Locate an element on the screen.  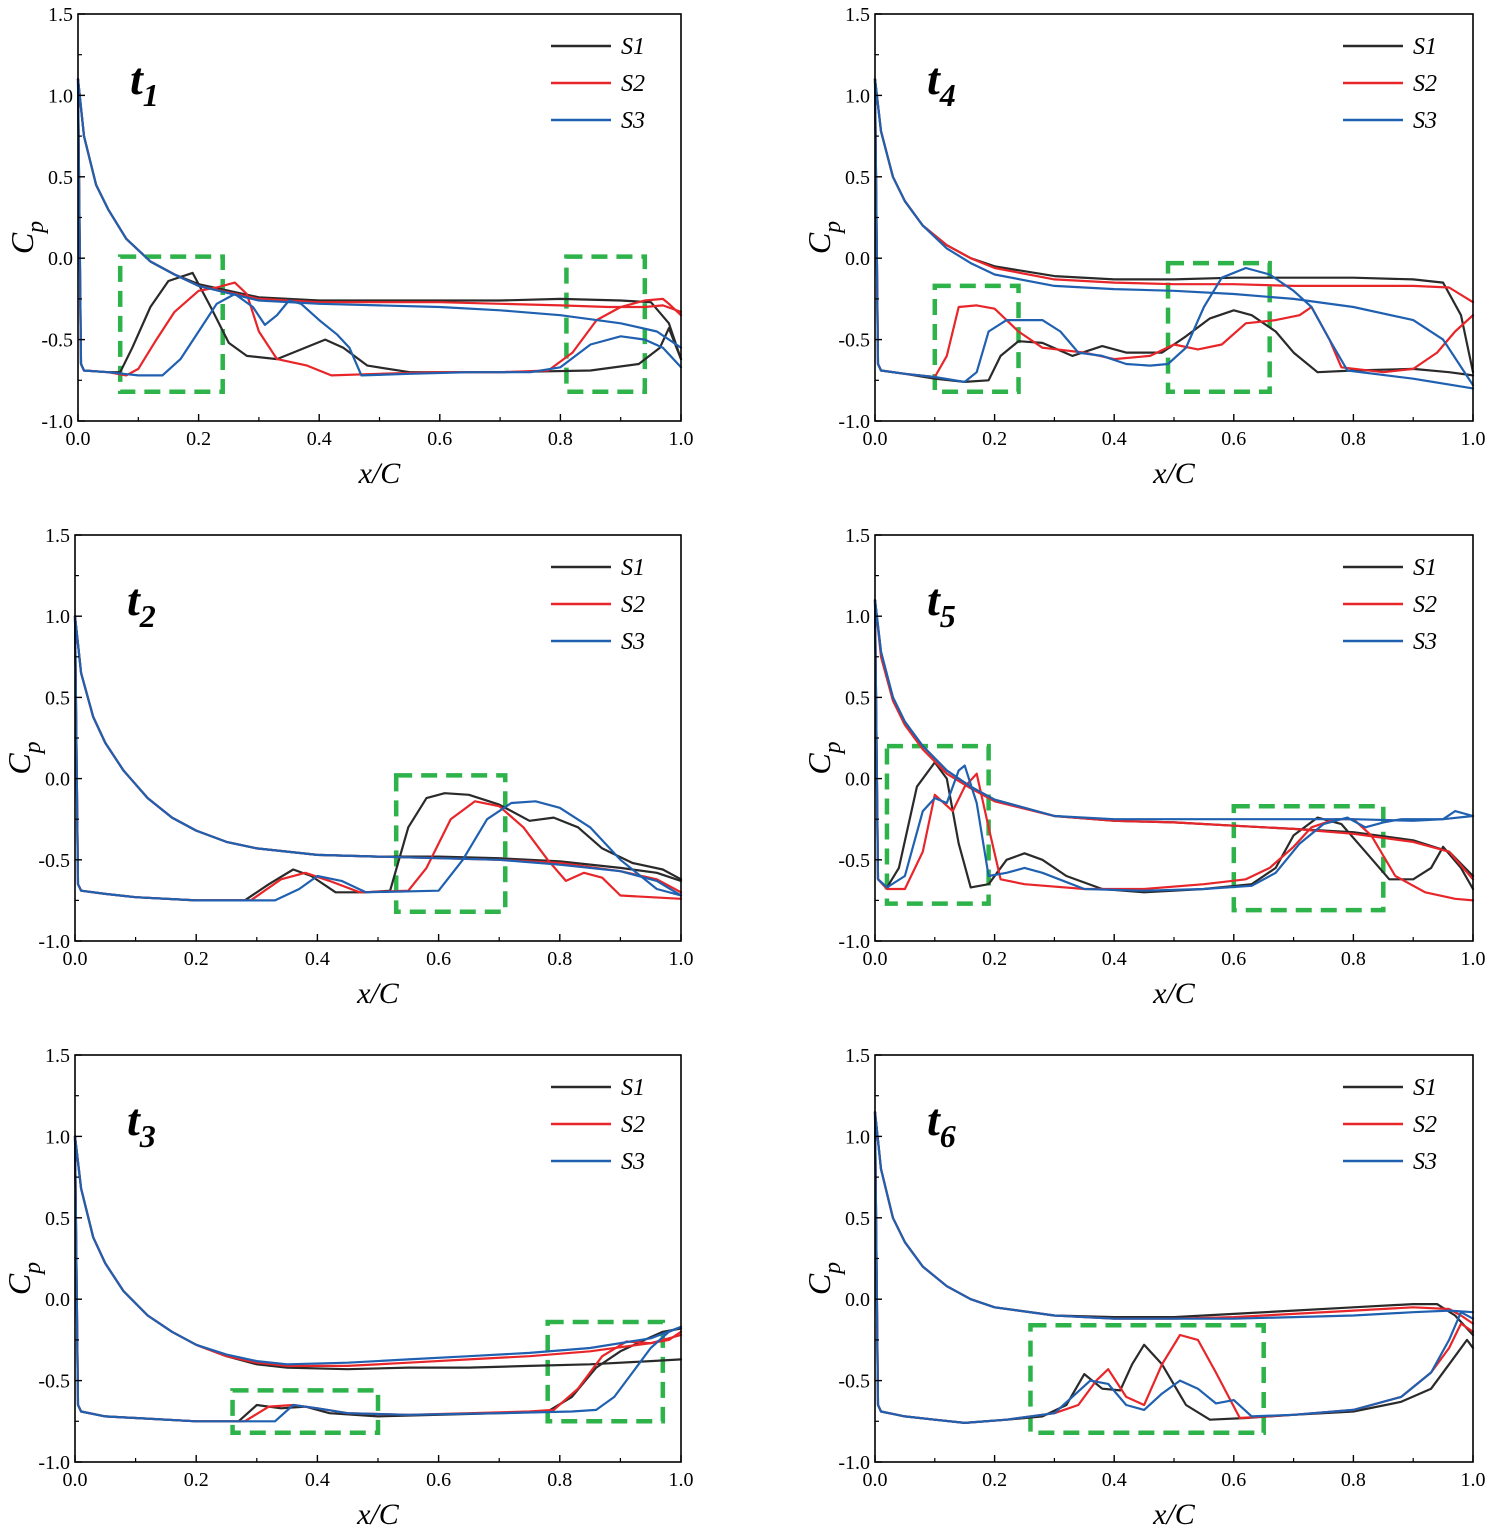
panel-label-sub: 1 is located at coordinates (151, 95).